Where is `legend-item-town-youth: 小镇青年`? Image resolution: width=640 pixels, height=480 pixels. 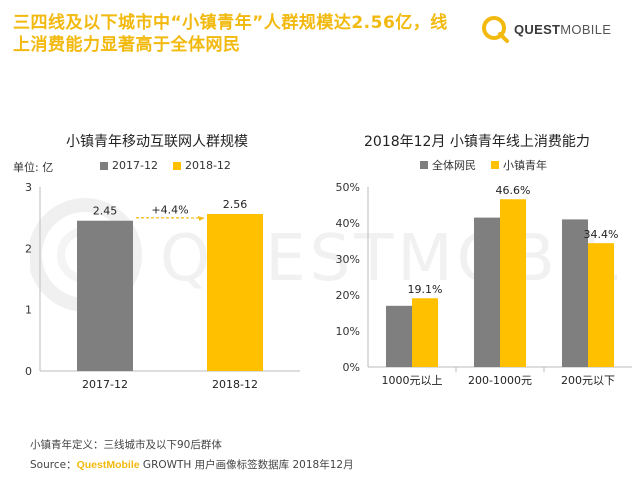
legend-item-town-youth: 小镇青年 is located at coordinates (519, 165).